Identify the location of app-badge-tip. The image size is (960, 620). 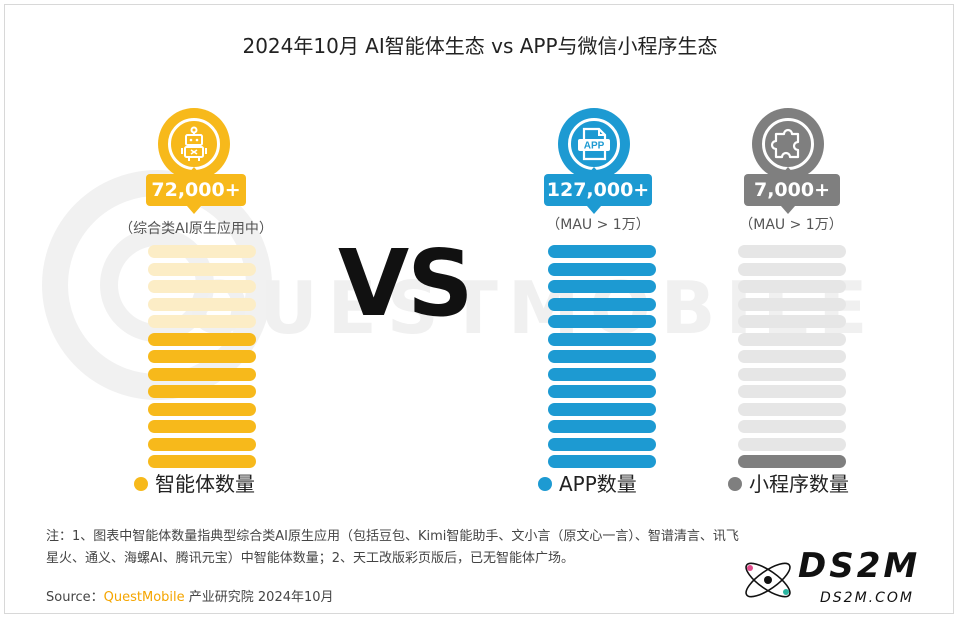
(594, 171).